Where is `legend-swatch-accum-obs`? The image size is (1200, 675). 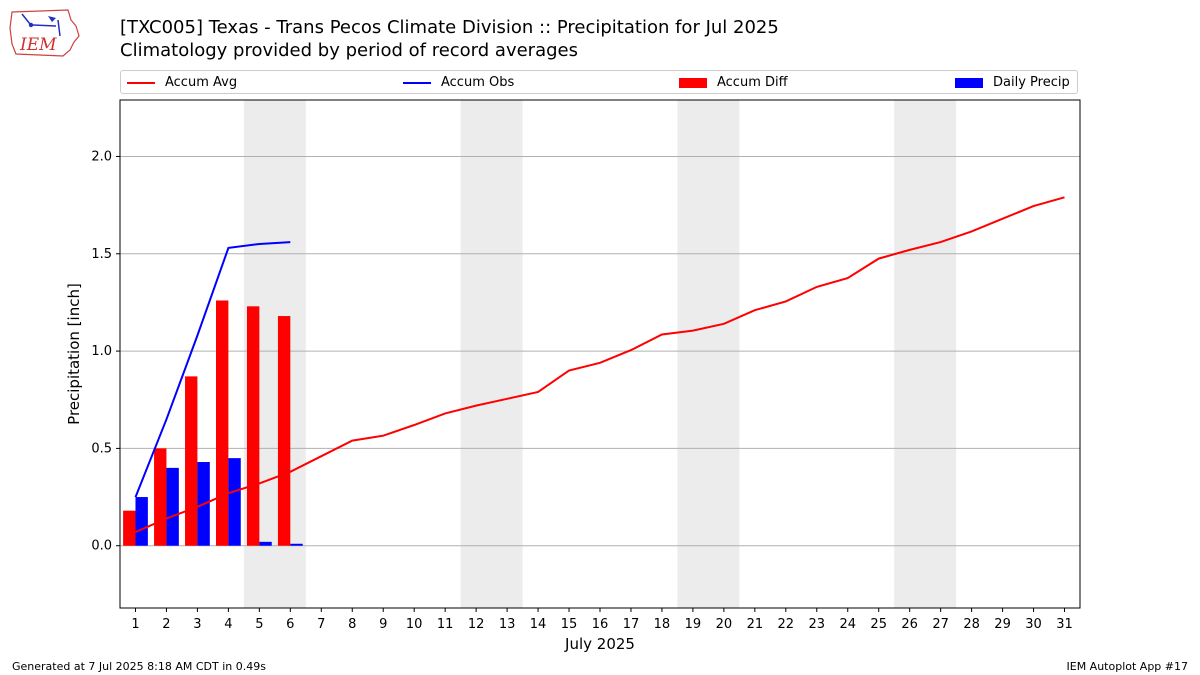 legend-swatch-accum-obs is located at coordinates (417, 82).